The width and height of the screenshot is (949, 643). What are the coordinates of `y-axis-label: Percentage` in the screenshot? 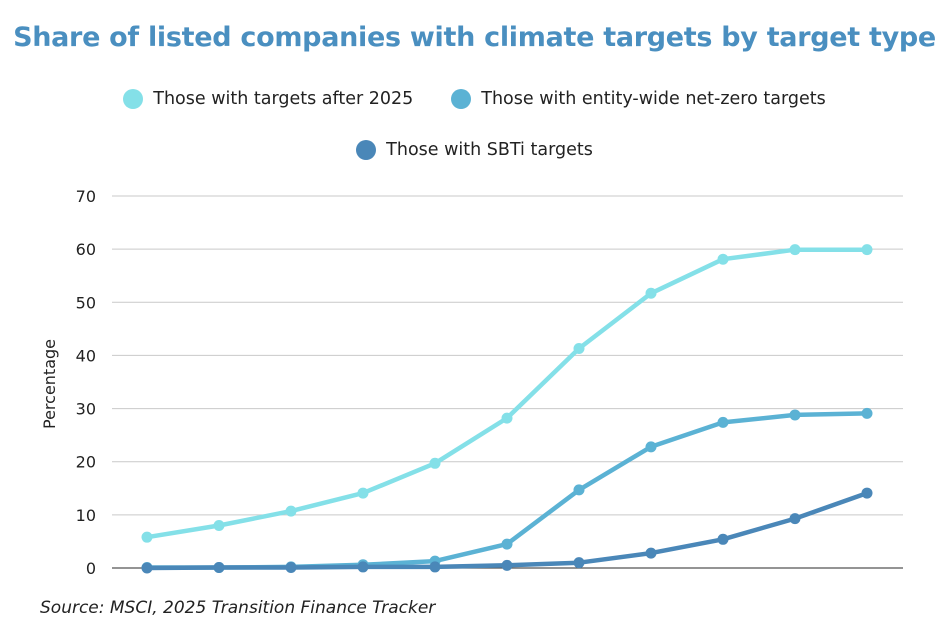 It's located at (49, 384).